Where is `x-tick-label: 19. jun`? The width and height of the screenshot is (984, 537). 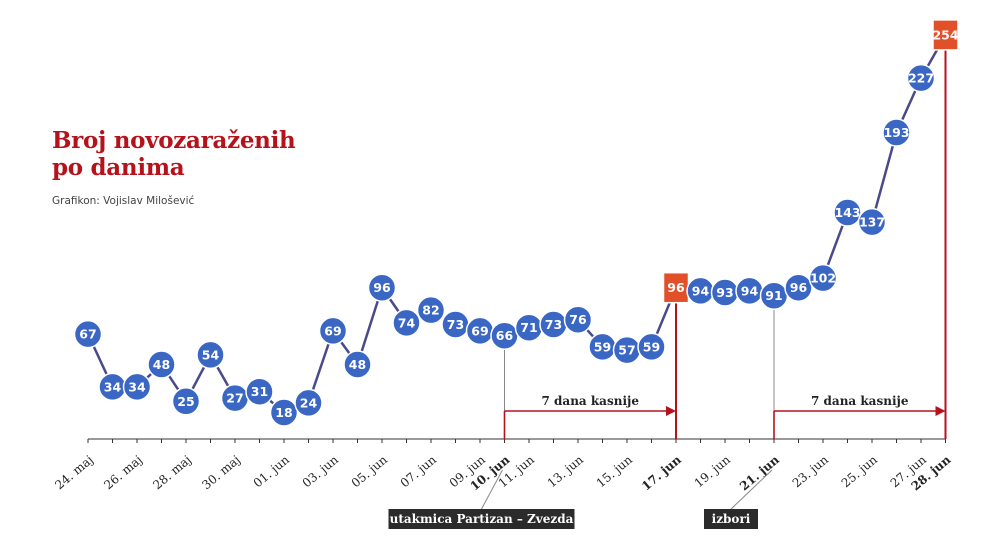 x-tick-label: 19. jun is located at coordinates (712, 471).